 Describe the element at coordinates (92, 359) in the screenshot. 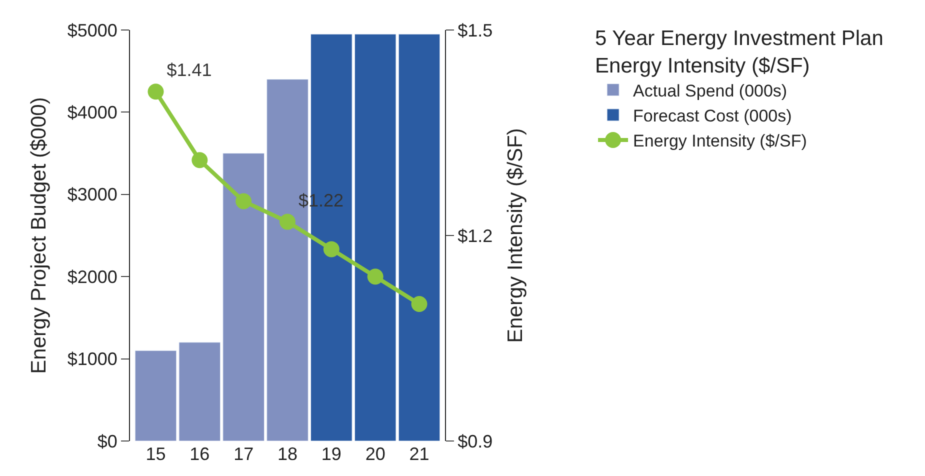

I see `y-tick-label: $1000` at that location.